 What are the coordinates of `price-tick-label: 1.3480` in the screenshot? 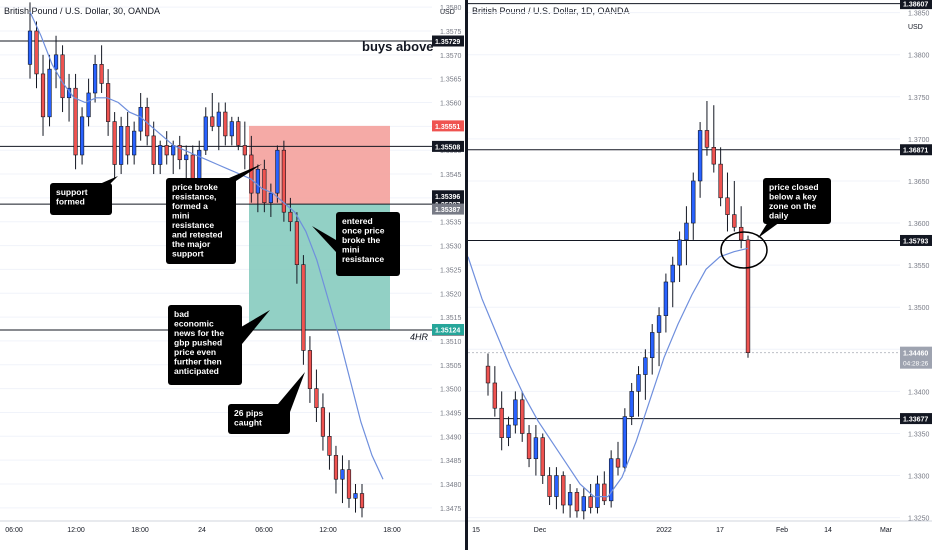 It's located at (451, 485).